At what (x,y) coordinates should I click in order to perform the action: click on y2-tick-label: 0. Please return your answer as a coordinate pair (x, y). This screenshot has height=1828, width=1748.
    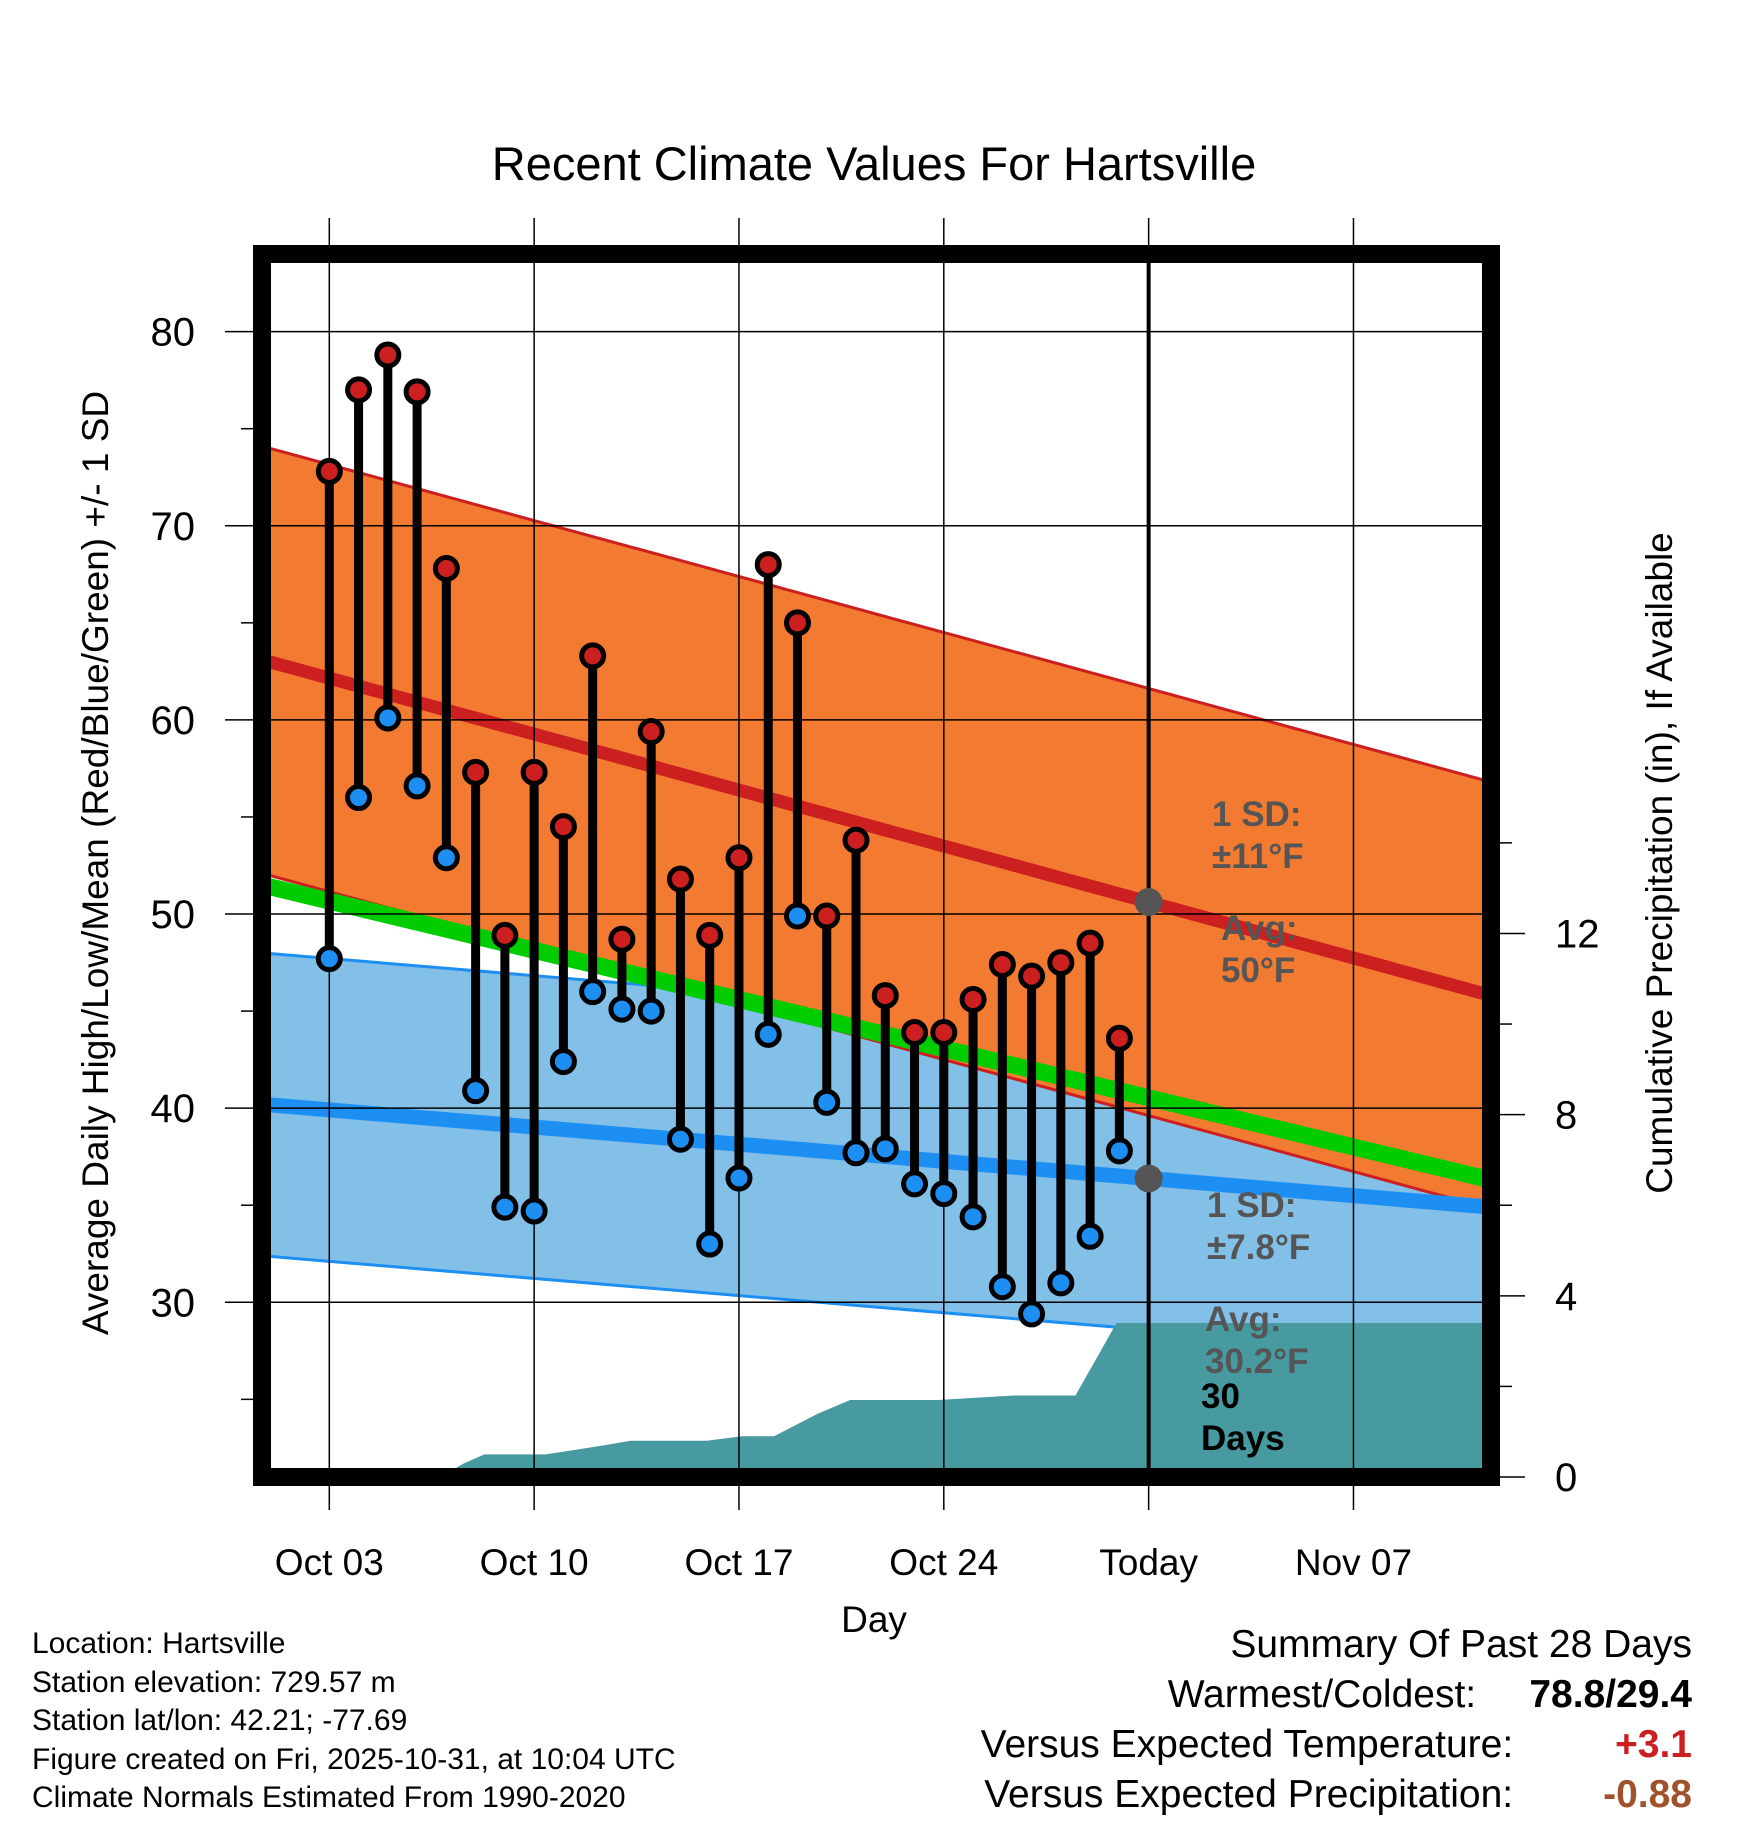
    Looking at the image, I should click on (1566, 1478).